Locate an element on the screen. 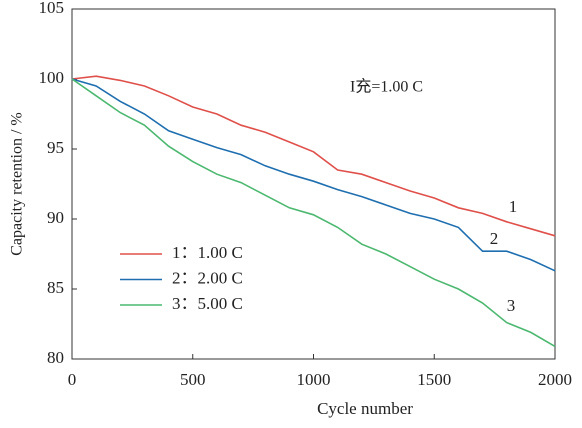 This screenshot has height=428, width=582. y-axis-label: Capacity retention / % is located at coordinates (17, 184).